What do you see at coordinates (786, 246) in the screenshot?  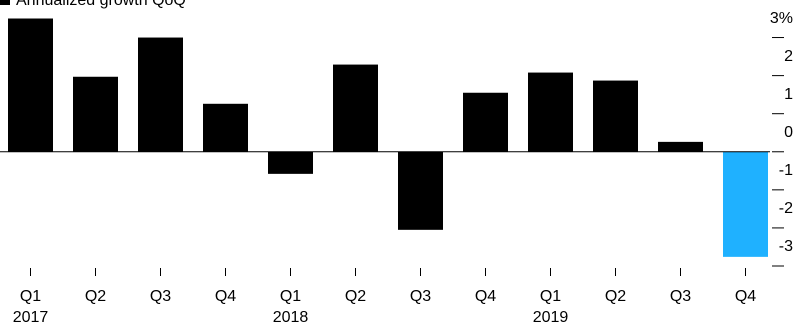 I see `y-tick-label: -3` at bounding box center [786, 246].